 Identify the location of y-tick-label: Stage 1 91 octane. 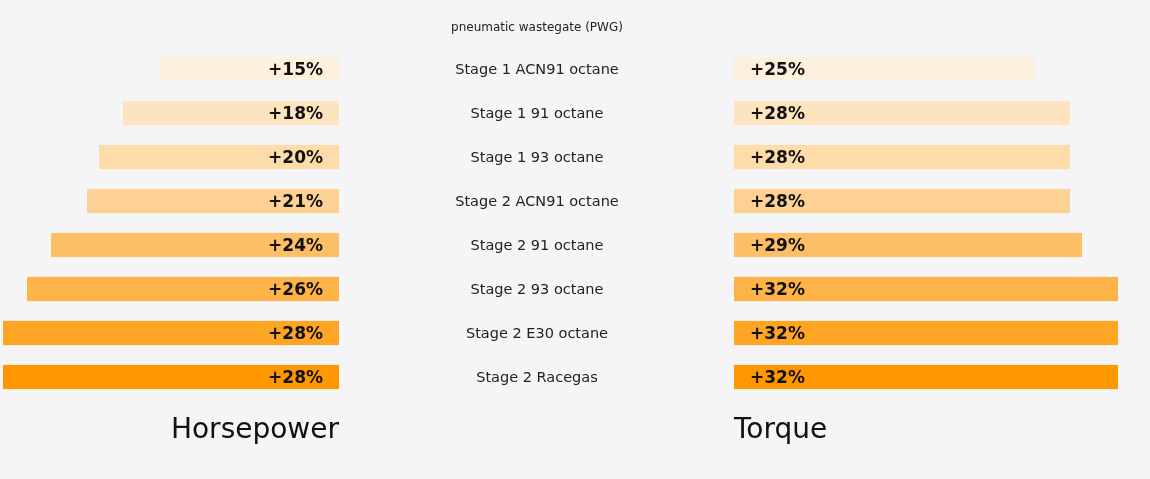
(537, 113).